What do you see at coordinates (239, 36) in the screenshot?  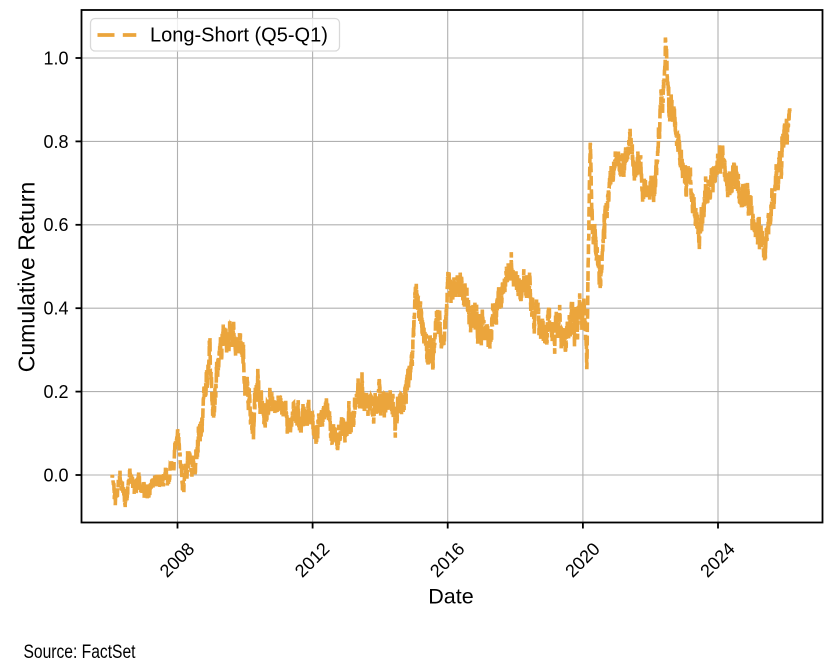 I see `svg-text: Long-Short (Q5-Q1)` at bounding box center [239, 36].